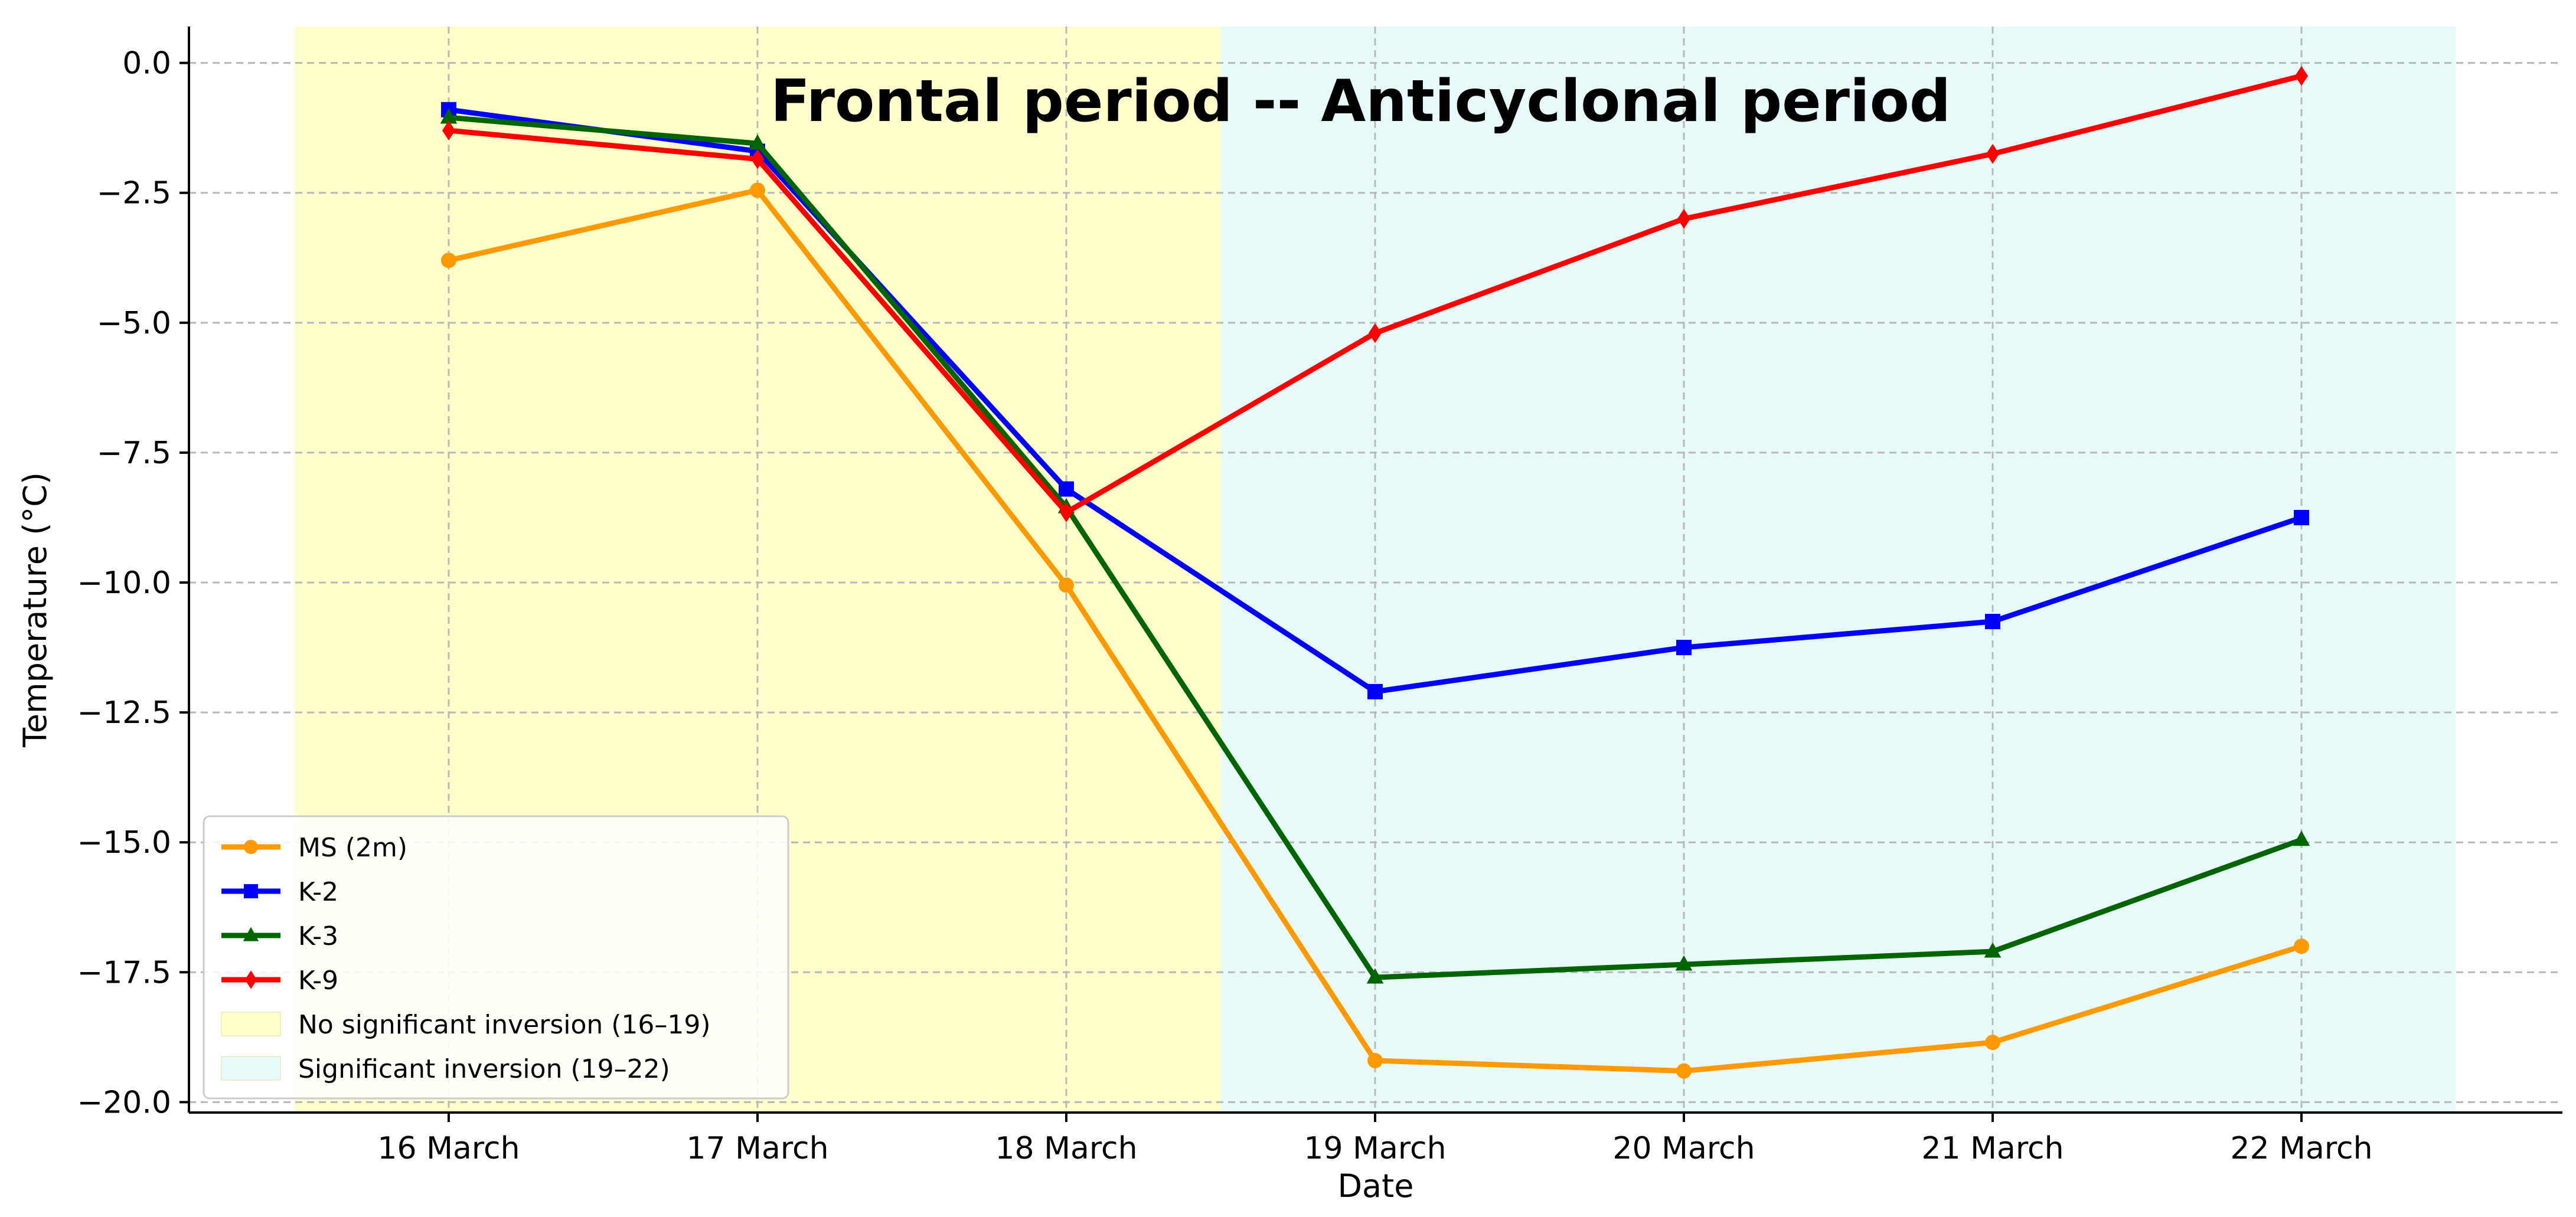 The width and height of the screenshot is (2576, 1217). What do you see at coordinates (448, 1148) in the screenshot?
I see `x-tick-label: 16 March` at bounding box center [448, 1148].